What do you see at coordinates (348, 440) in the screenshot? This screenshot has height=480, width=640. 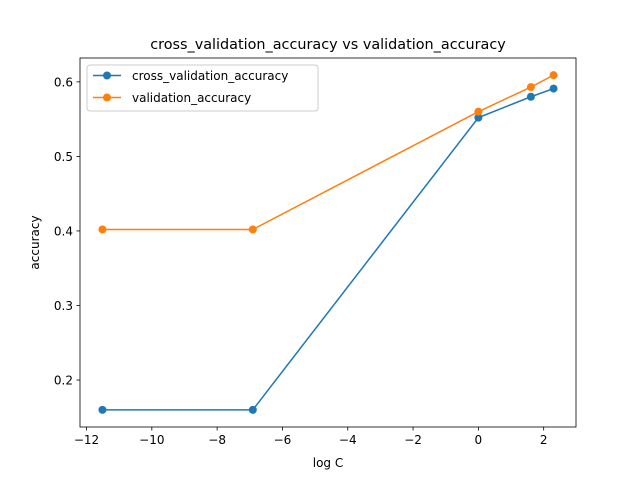 I see `x-tick-label: −4` at bounding box center [348, 440].